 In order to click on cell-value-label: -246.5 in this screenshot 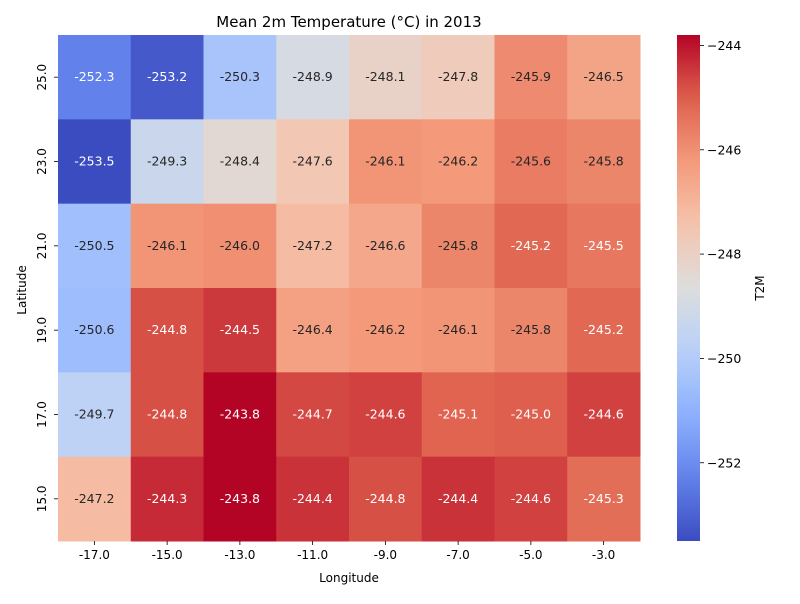, I will do `click(603, 76)`.